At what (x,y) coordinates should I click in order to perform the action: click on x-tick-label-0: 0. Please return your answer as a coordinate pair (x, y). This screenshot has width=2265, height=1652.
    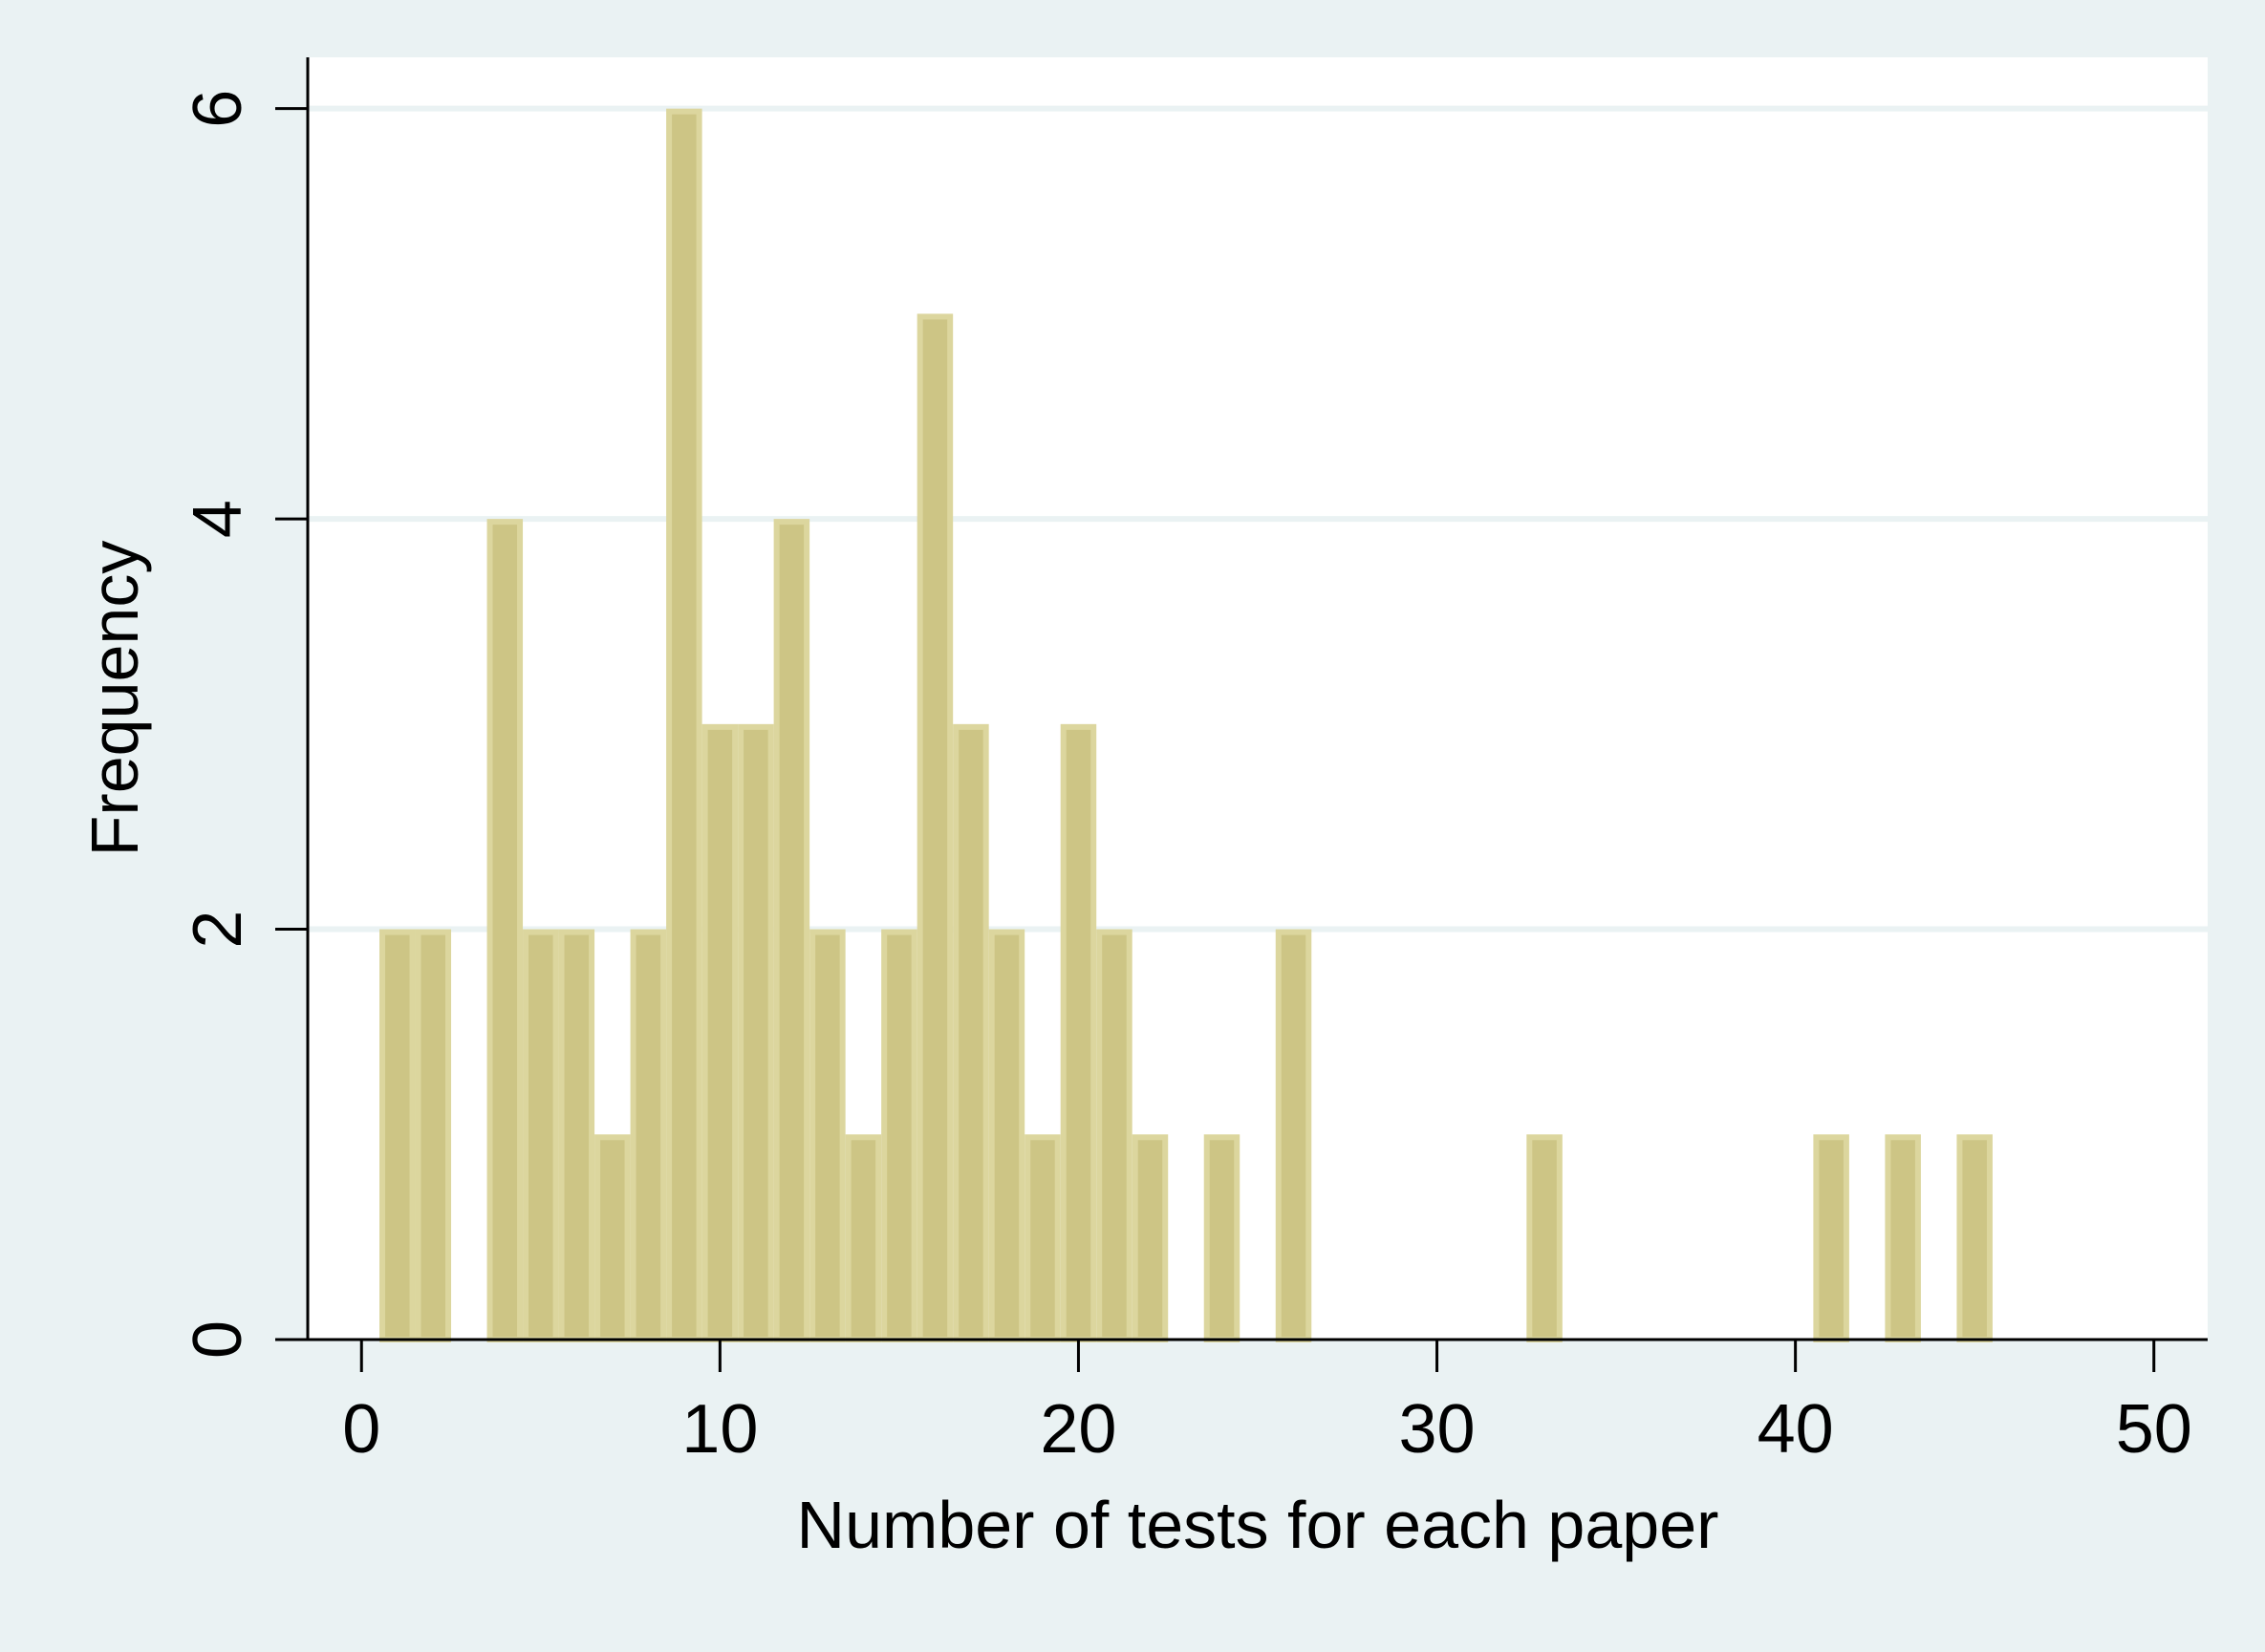
    Looking at the image, I should click on (361, 1430).